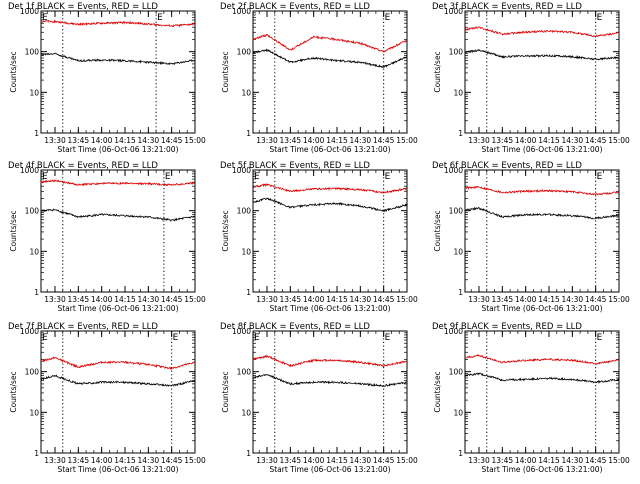 This screenshot has width=640, height=484. What do you see at coordinates (507, 166) in the screenshot?
I see `panel-title: Det 6f BLACK = Events, RED = LLD` at bounding box center [507, 166].